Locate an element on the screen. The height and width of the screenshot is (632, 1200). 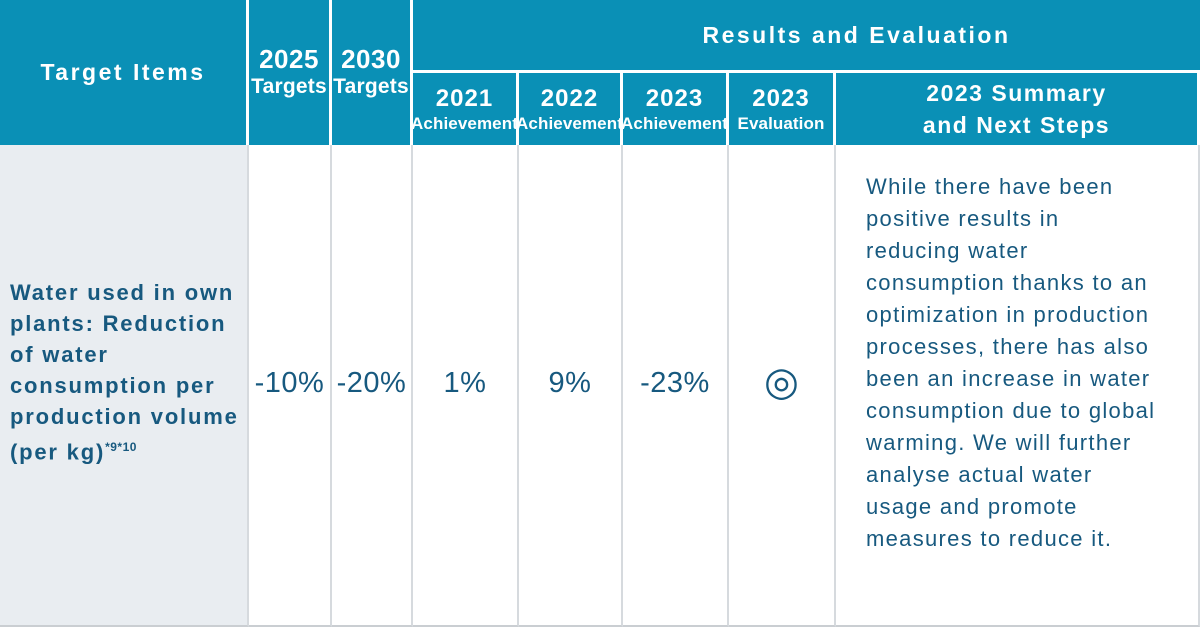
double-circle-evaluation-icon: ◎ is located at coordinates (781, 382).